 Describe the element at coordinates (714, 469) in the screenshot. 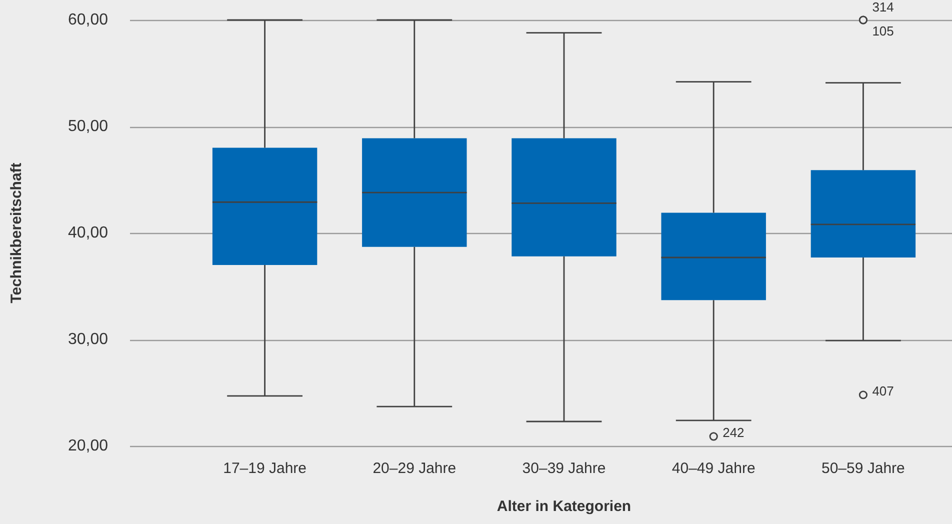

I see `x-tick-label: 40–49 Jahre` at that location.